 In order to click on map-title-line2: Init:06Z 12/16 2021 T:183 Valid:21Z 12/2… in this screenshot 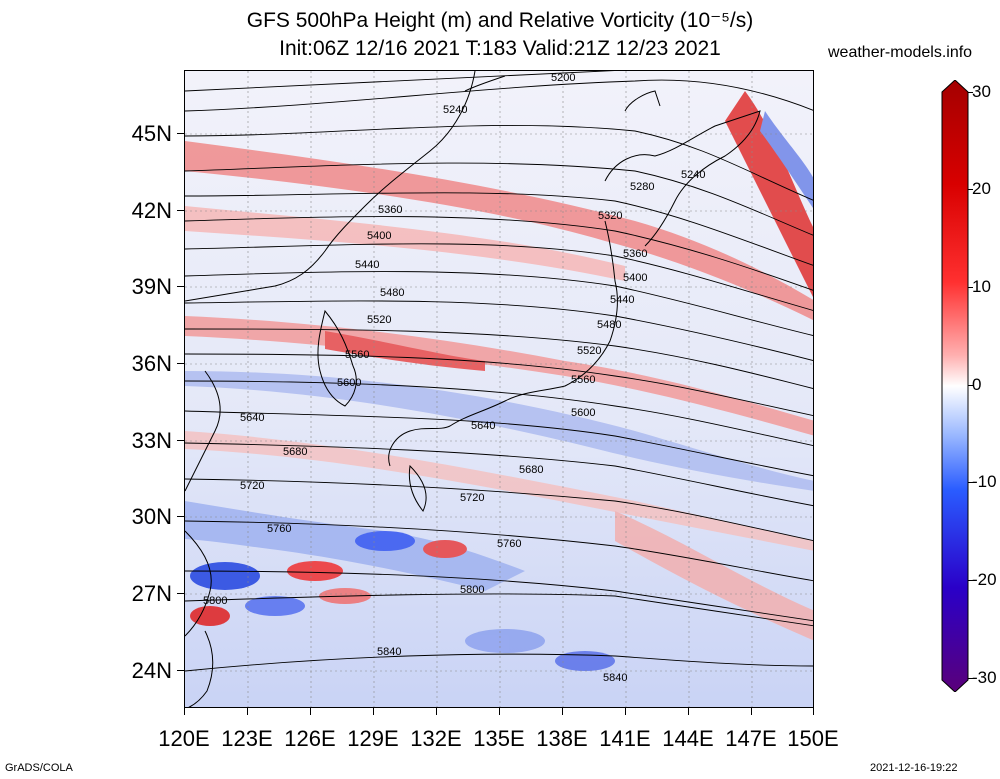, I will do `click(500, 48)`.